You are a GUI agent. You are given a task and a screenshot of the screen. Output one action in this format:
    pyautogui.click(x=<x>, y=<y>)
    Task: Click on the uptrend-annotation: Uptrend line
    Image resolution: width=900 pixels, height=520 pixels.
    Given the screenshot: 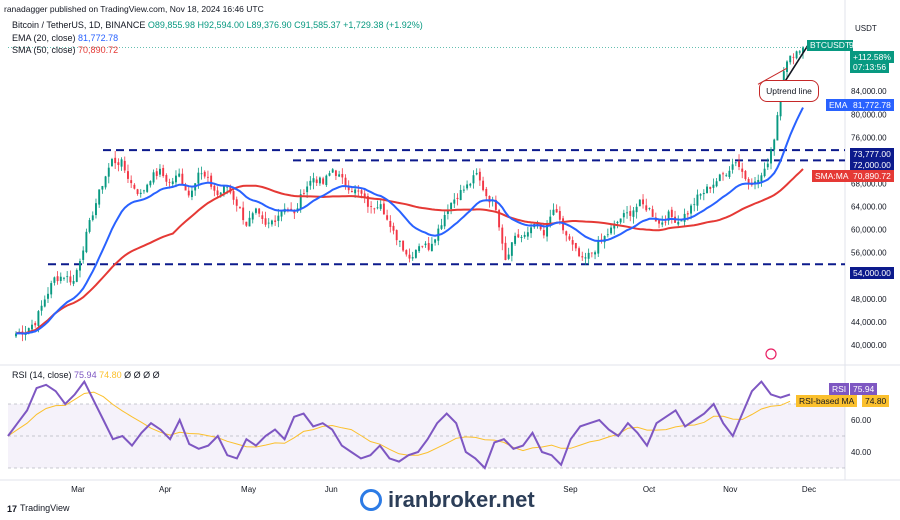 What is the action you would take?
    pyautogui.click(x=789, y=91)
    